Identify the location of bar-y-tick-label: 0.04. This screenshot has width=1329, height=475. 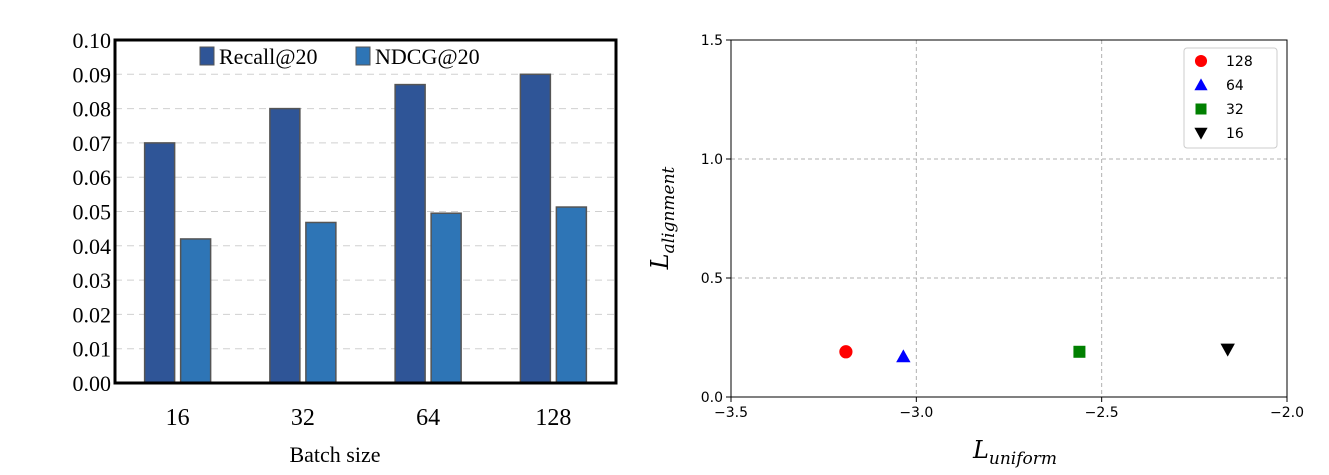
(92, 246).